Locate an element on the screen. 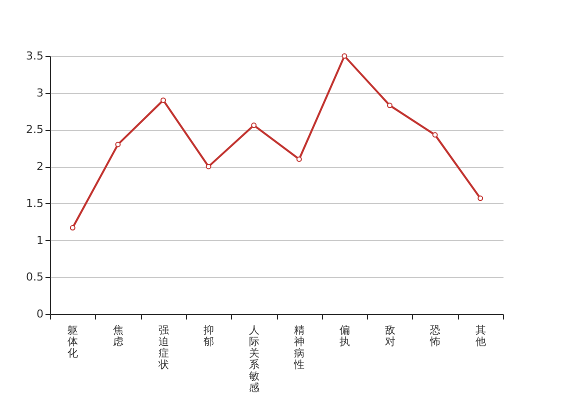  y-tick-label: 1.5 is located at coordinates (35, 203).